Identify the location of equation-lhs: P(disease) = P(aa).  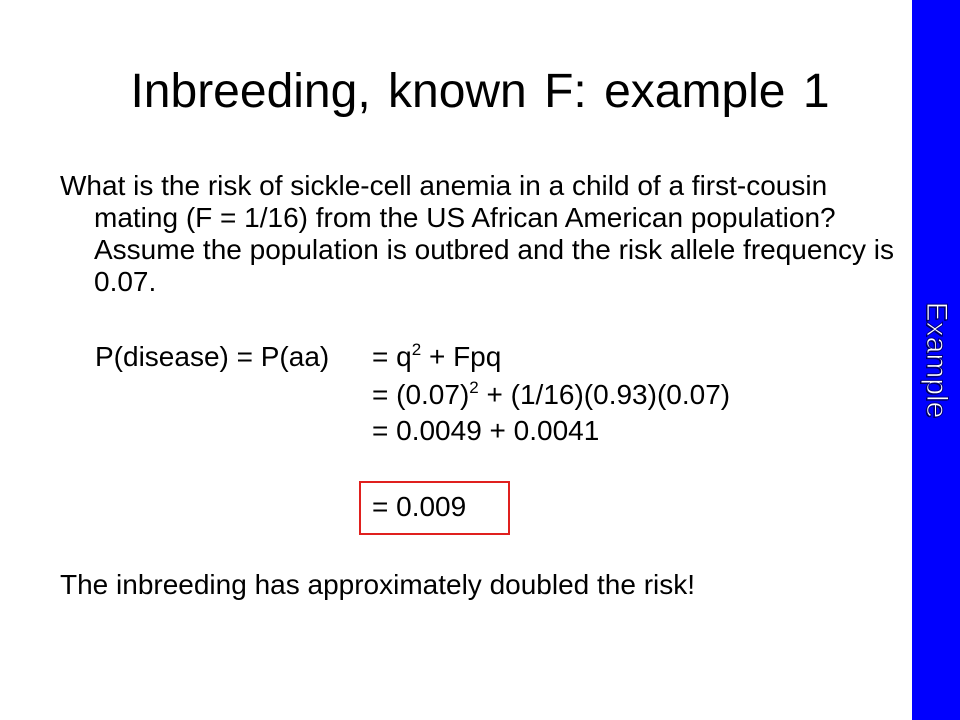
(212, 356).